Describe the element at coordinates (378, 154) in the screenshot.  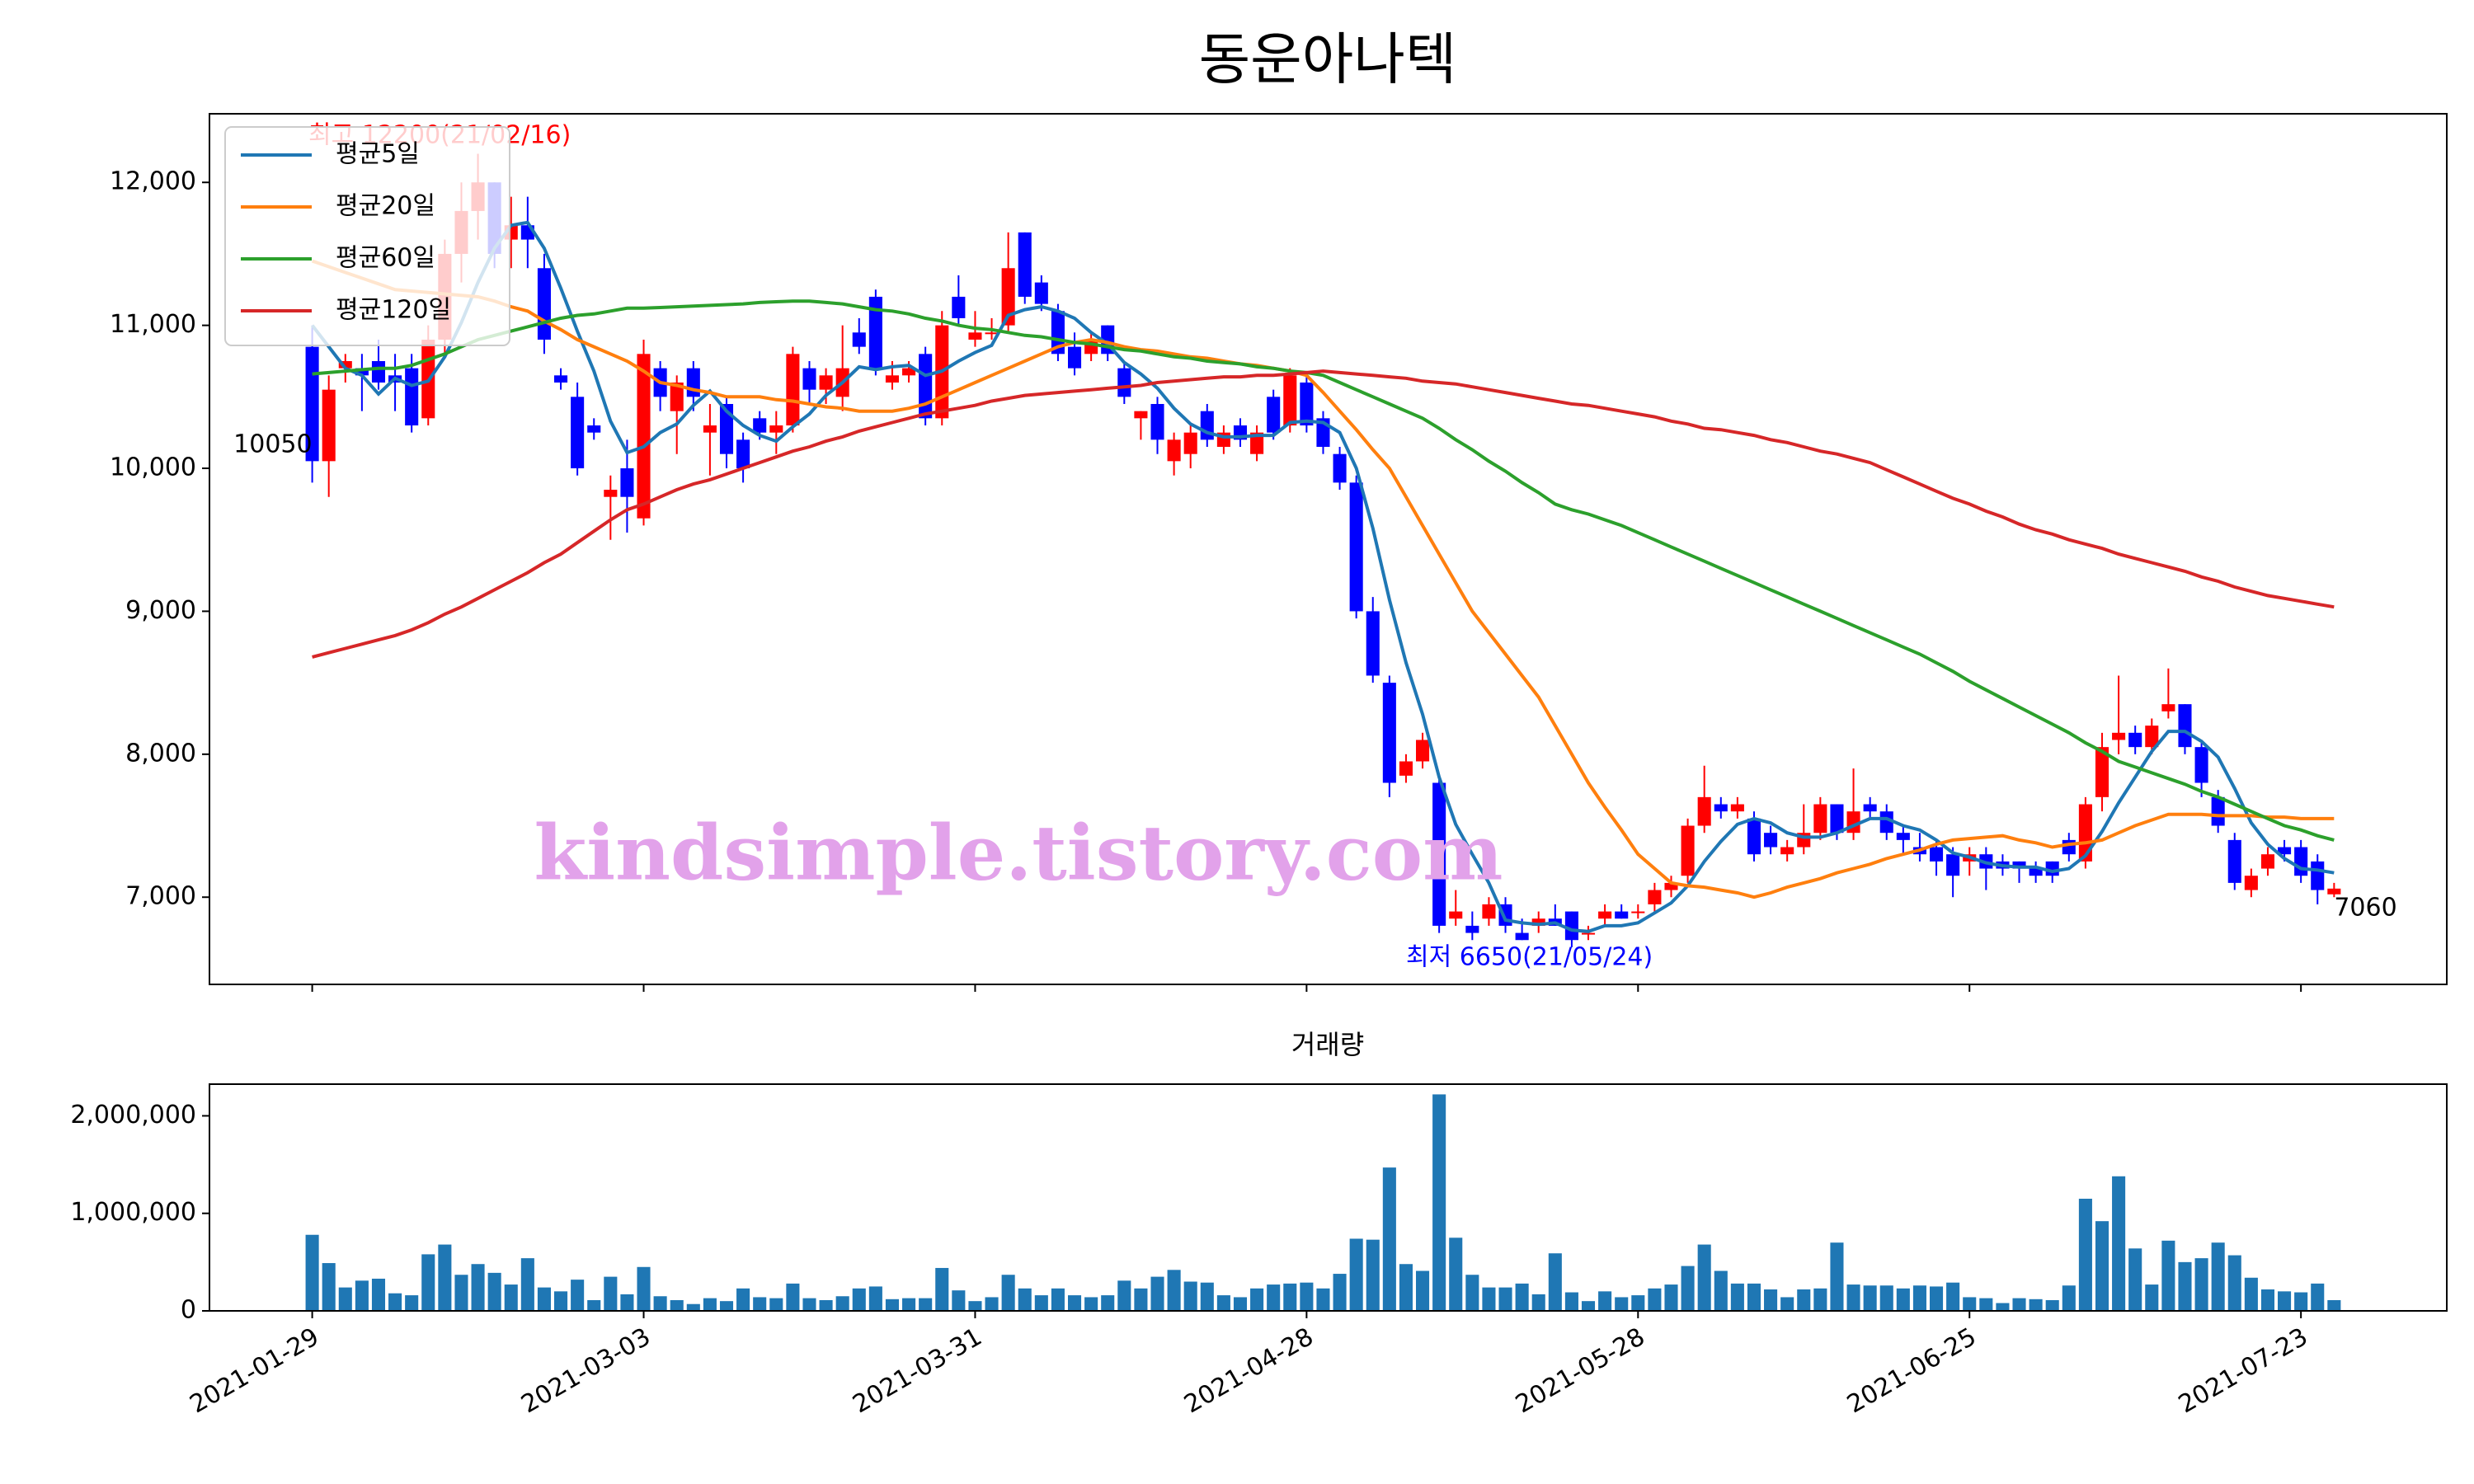
I see `legend-label: 평균5일` at that location.